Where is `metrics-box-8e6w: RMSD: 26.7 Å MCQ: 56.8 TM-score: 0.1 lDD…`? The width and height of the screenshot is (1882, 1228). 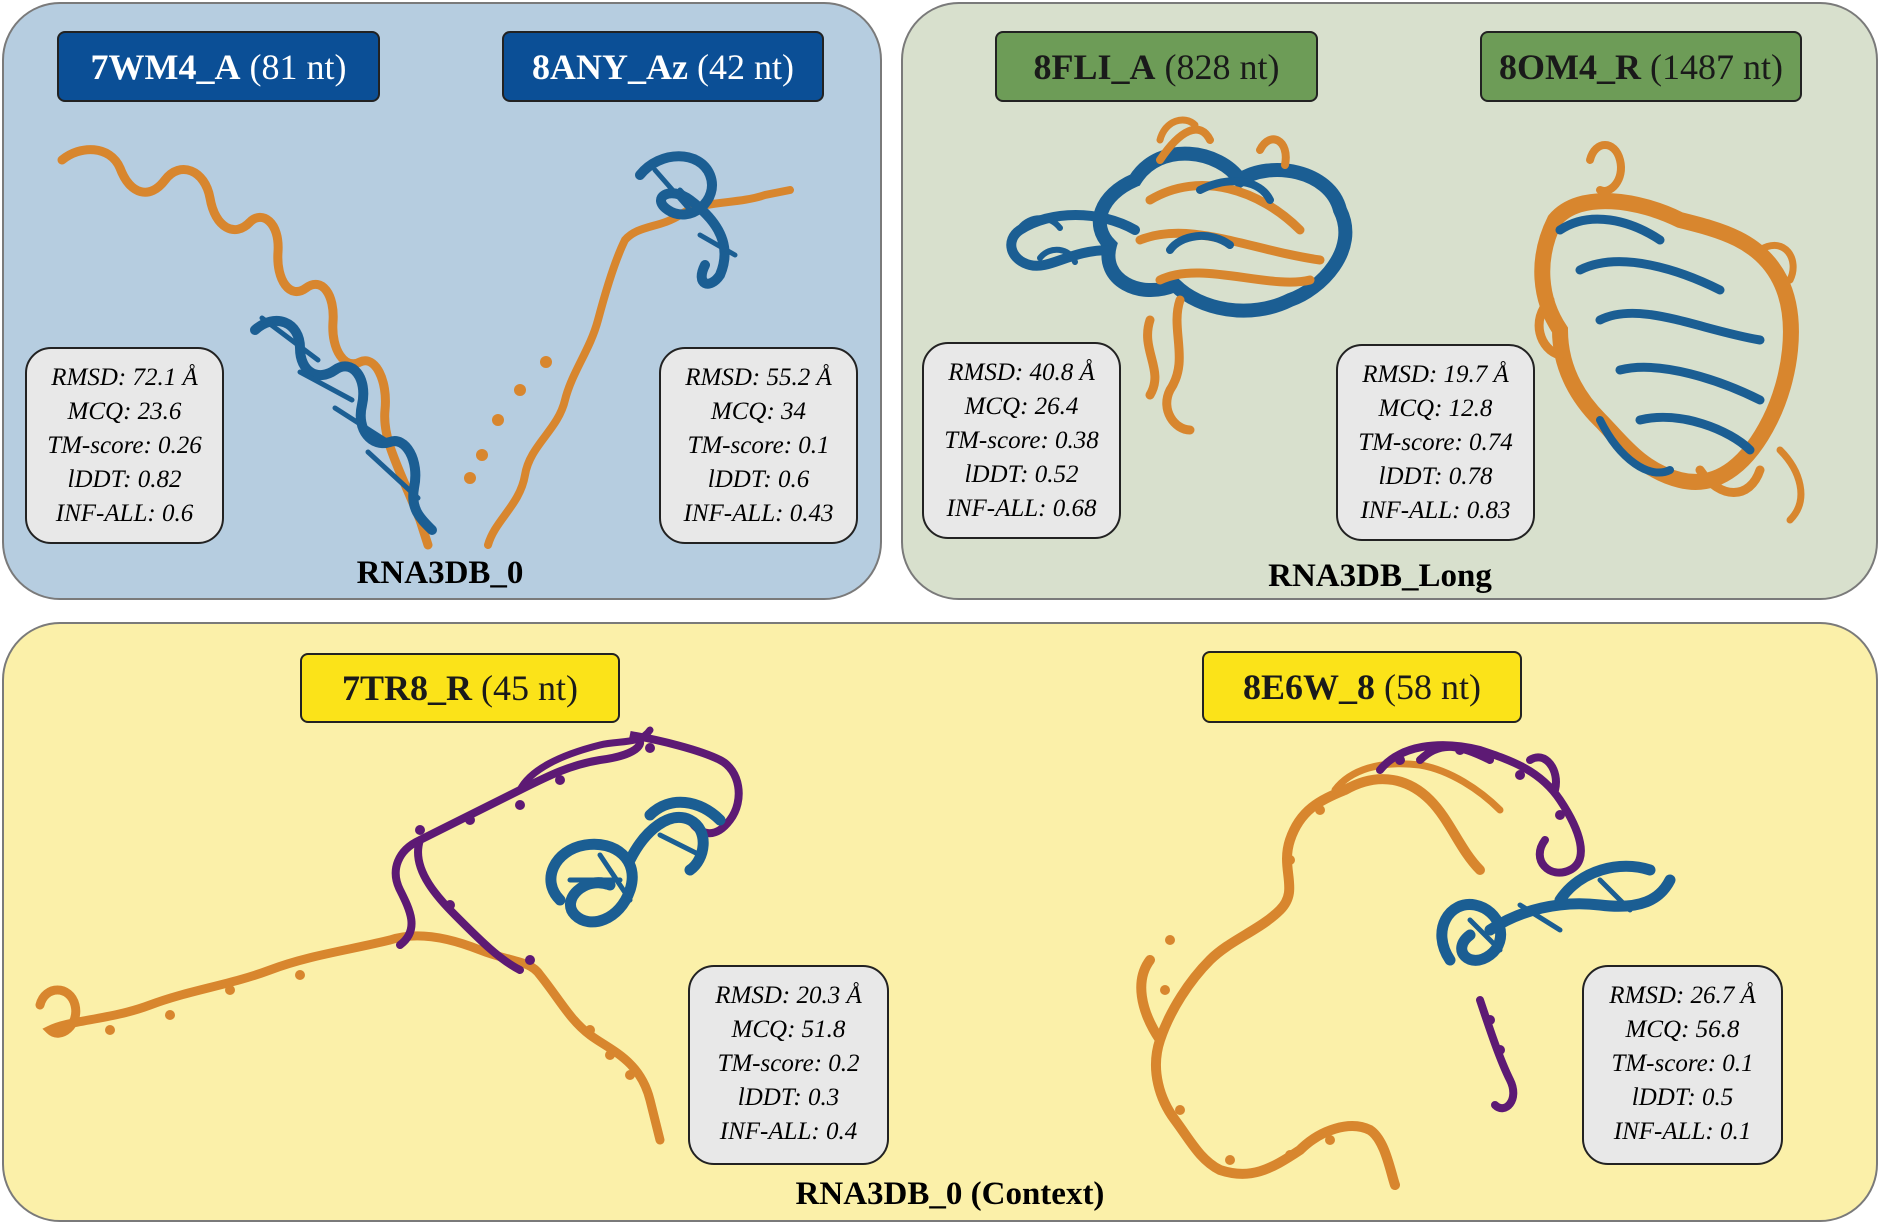 metrics-box-8e6w: RMSD: 26.7 Å MCQ: 56.8 TM-score: 0.1 lDD… is located at coordinates (1682, 1065).